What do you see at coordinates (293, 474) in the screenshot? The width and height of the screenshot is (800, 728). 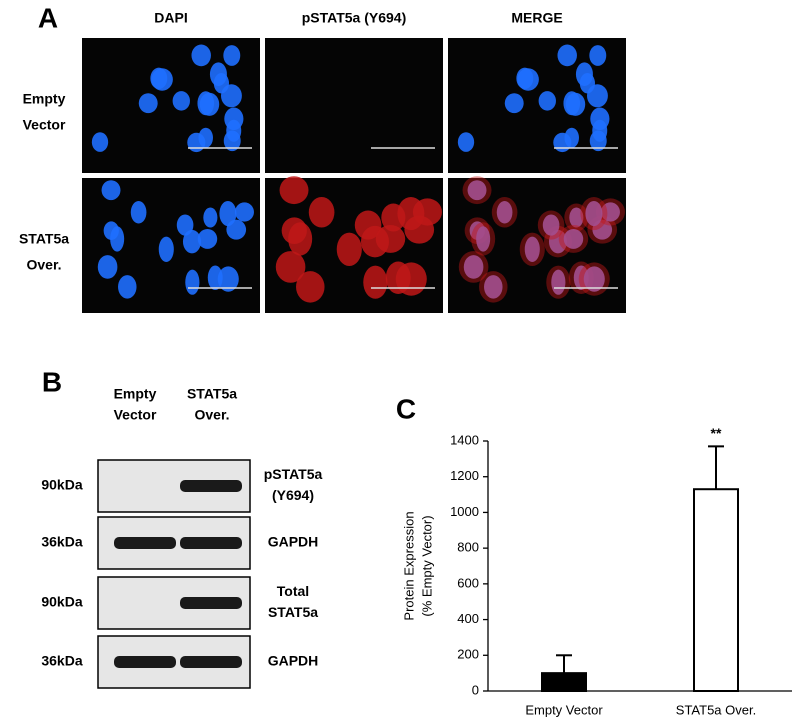 I see `target-label: pSTAT5a` at bounding box center [293, 474].